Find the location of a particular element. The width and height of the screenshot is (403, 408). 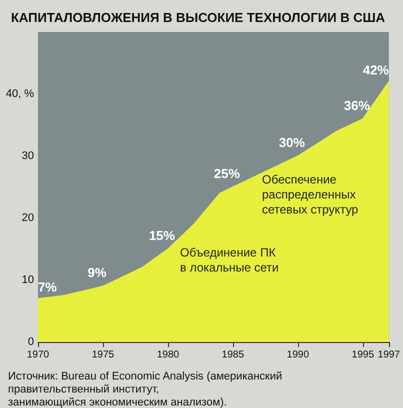

annotation: Объединение ПК в локальные сети is located at coordinates (229, 260).